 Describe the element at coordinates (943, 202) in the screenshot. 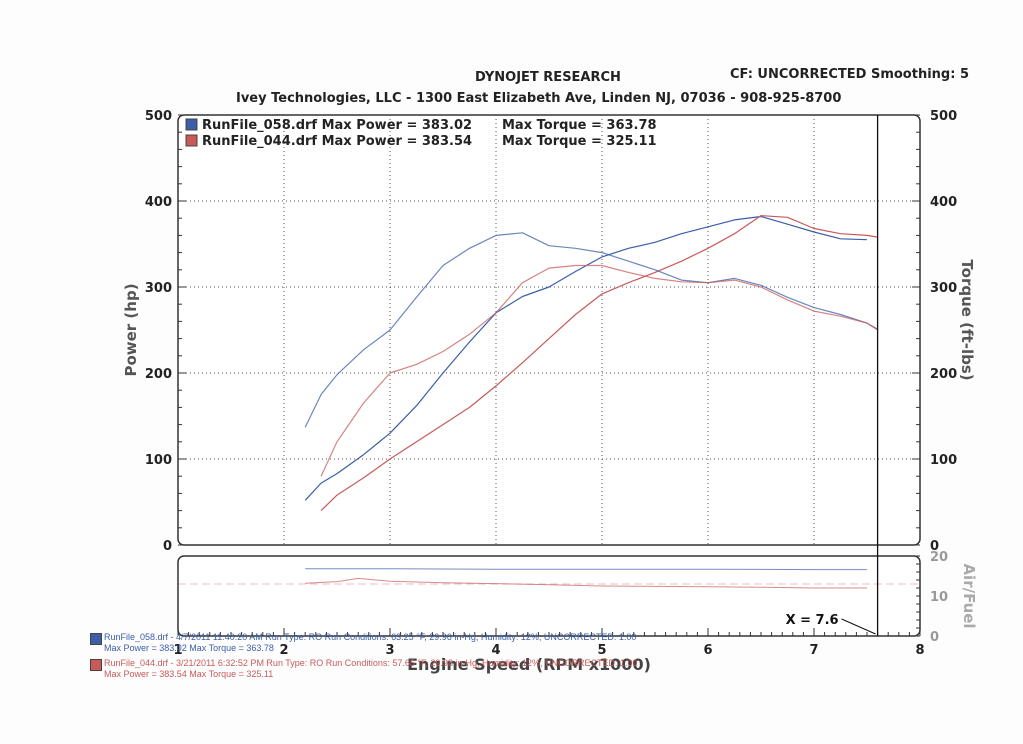

I see `y2-tick-label: 400` at that location.